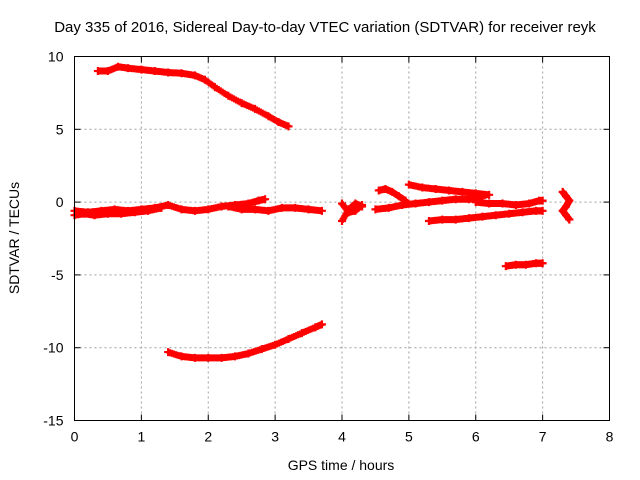 This screenshot has height=480, width=640. I want to click on y-tick-label: 5, so click(60, 129).